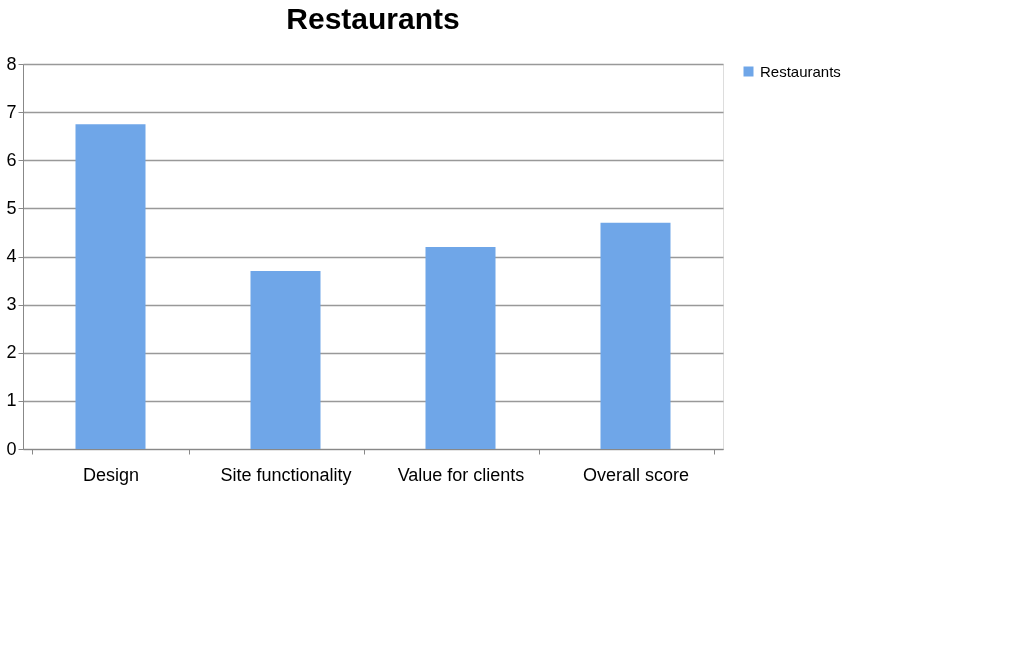  Describe the element at coordinates (11, 352) in the screenshot. I see `y-tick-label: 2` at that location.